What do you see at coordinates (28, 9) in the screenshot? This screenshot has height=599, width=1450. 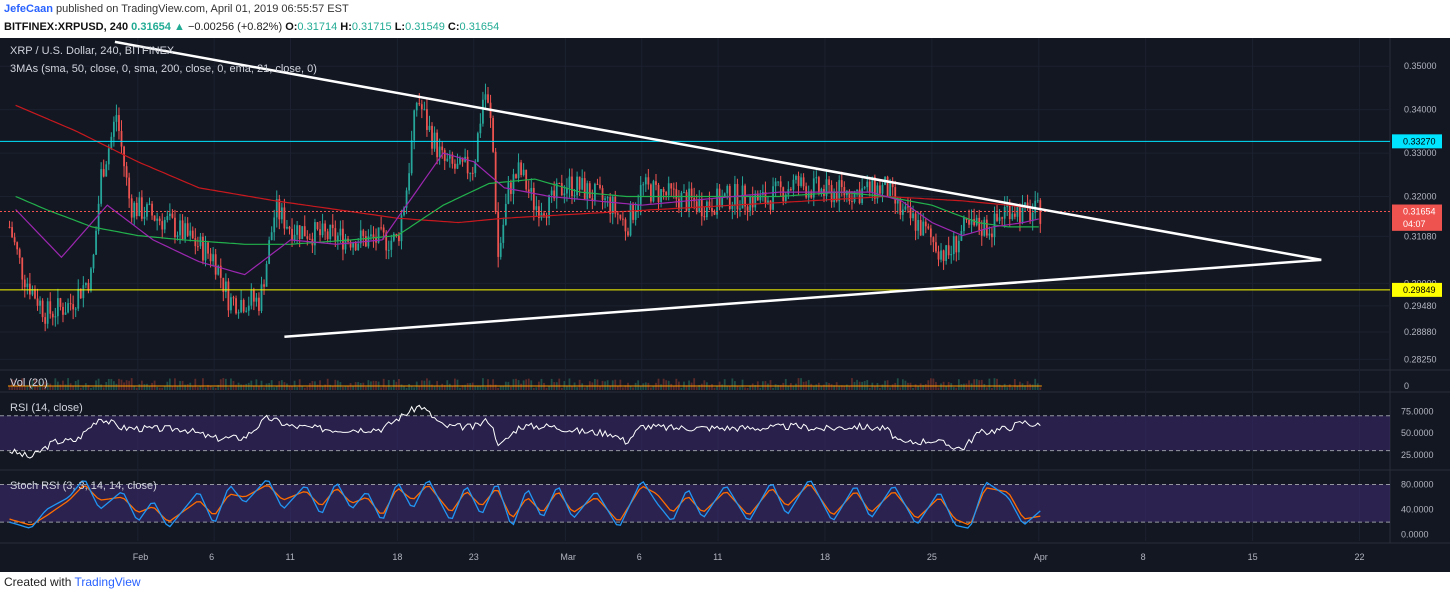 I see `author-link: JefeCaan` at bounding box center [28, 9].